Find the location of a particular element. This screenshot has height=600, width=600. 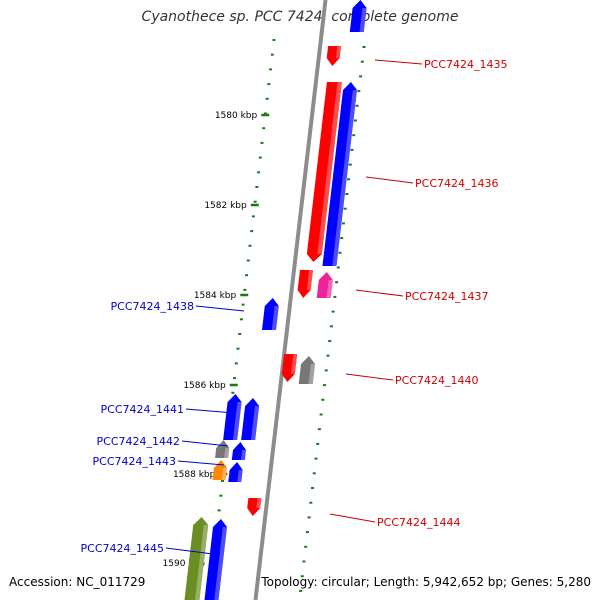

gene-label-text: PCC7424_1444 is located at coordinates (418, 522).